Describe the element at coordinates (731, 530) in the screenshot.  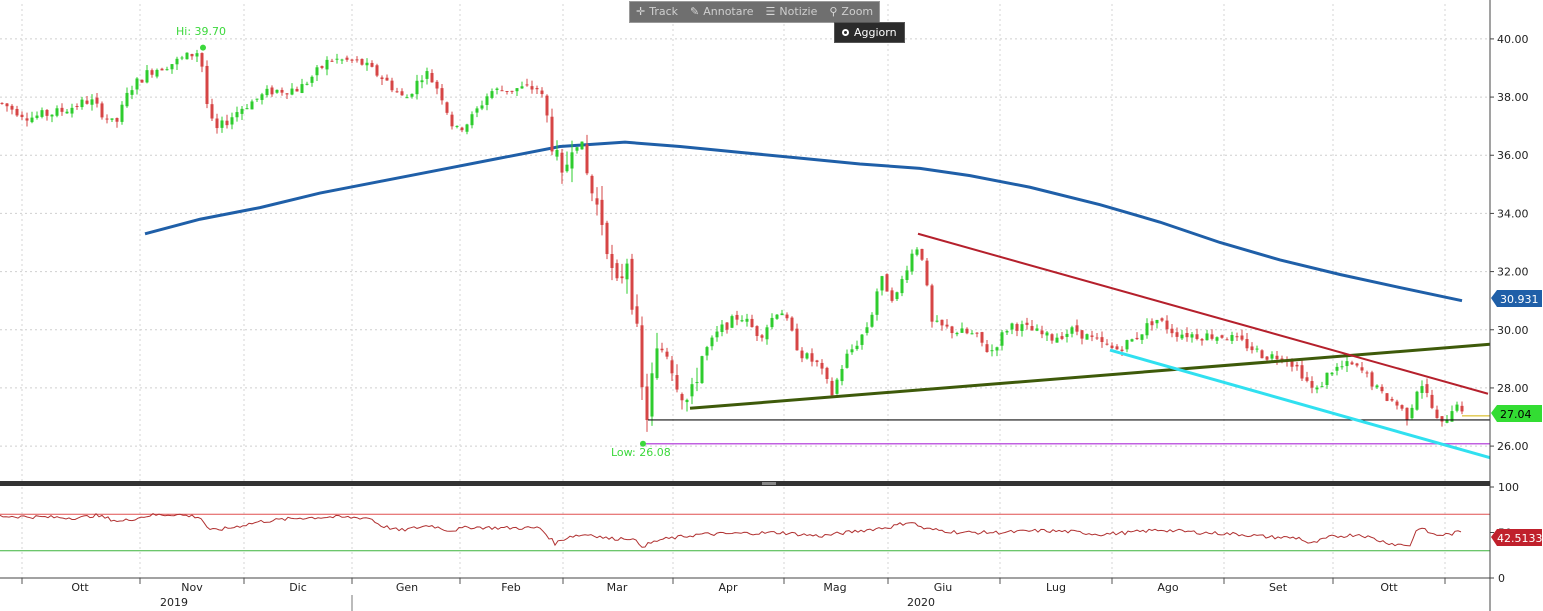
I see `rsi-line` at that location.